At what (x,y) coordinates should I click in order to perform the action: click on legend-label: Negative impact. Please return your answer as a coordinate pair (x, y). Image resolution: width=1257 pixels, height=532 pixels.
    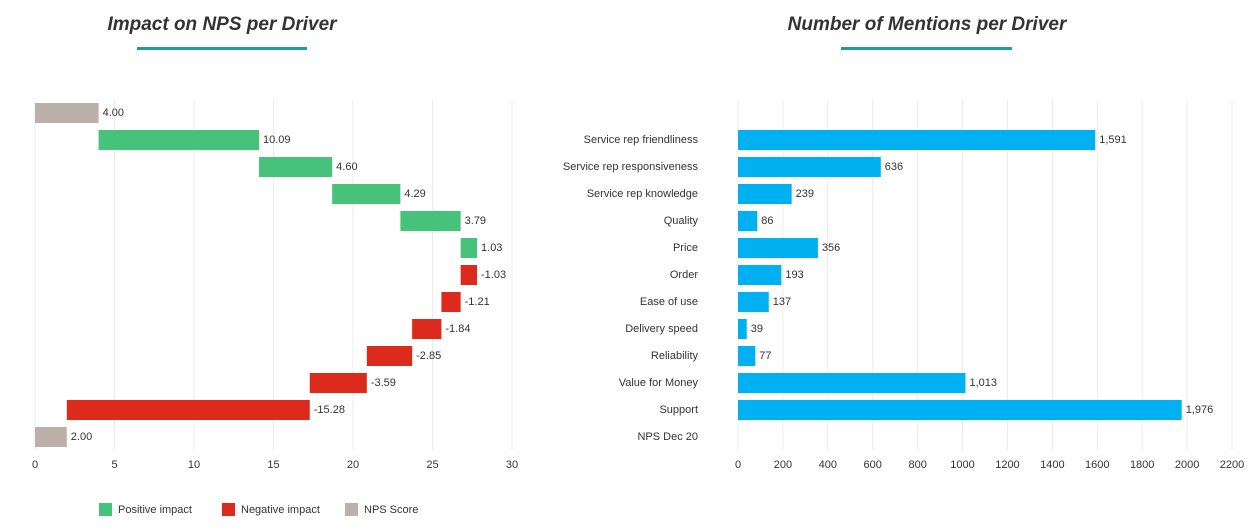
    Looking at the image, I should click on (280, 510).